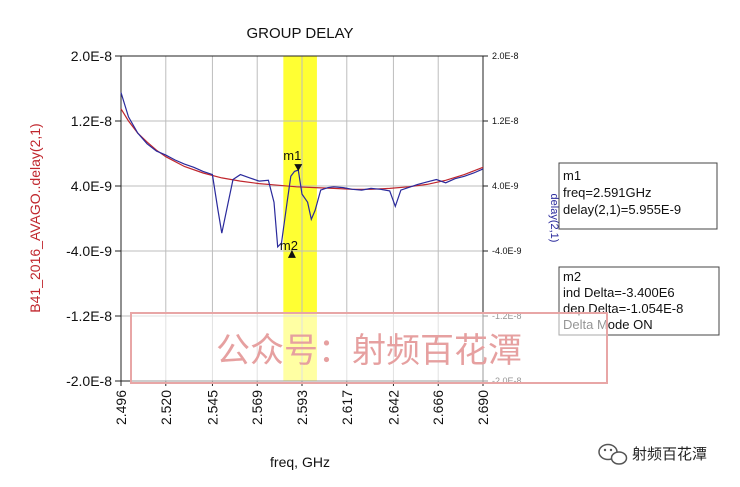  Describe the element at coordinates (89, 381) in the screenshot. I see `y-tick-label-left: -2.0E-8` at that location.